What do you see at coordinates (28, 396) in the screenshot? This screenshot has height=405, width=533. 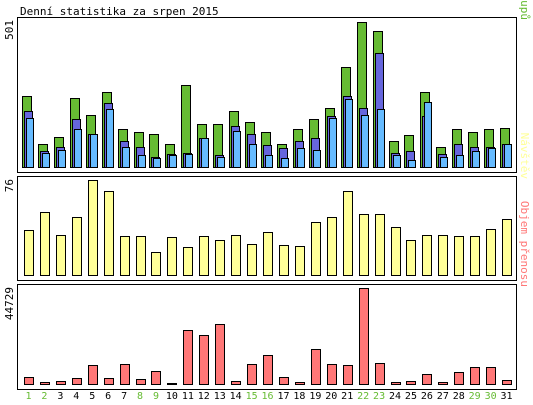 I see `day-label-1: 1` at bounding box center [28, 396].